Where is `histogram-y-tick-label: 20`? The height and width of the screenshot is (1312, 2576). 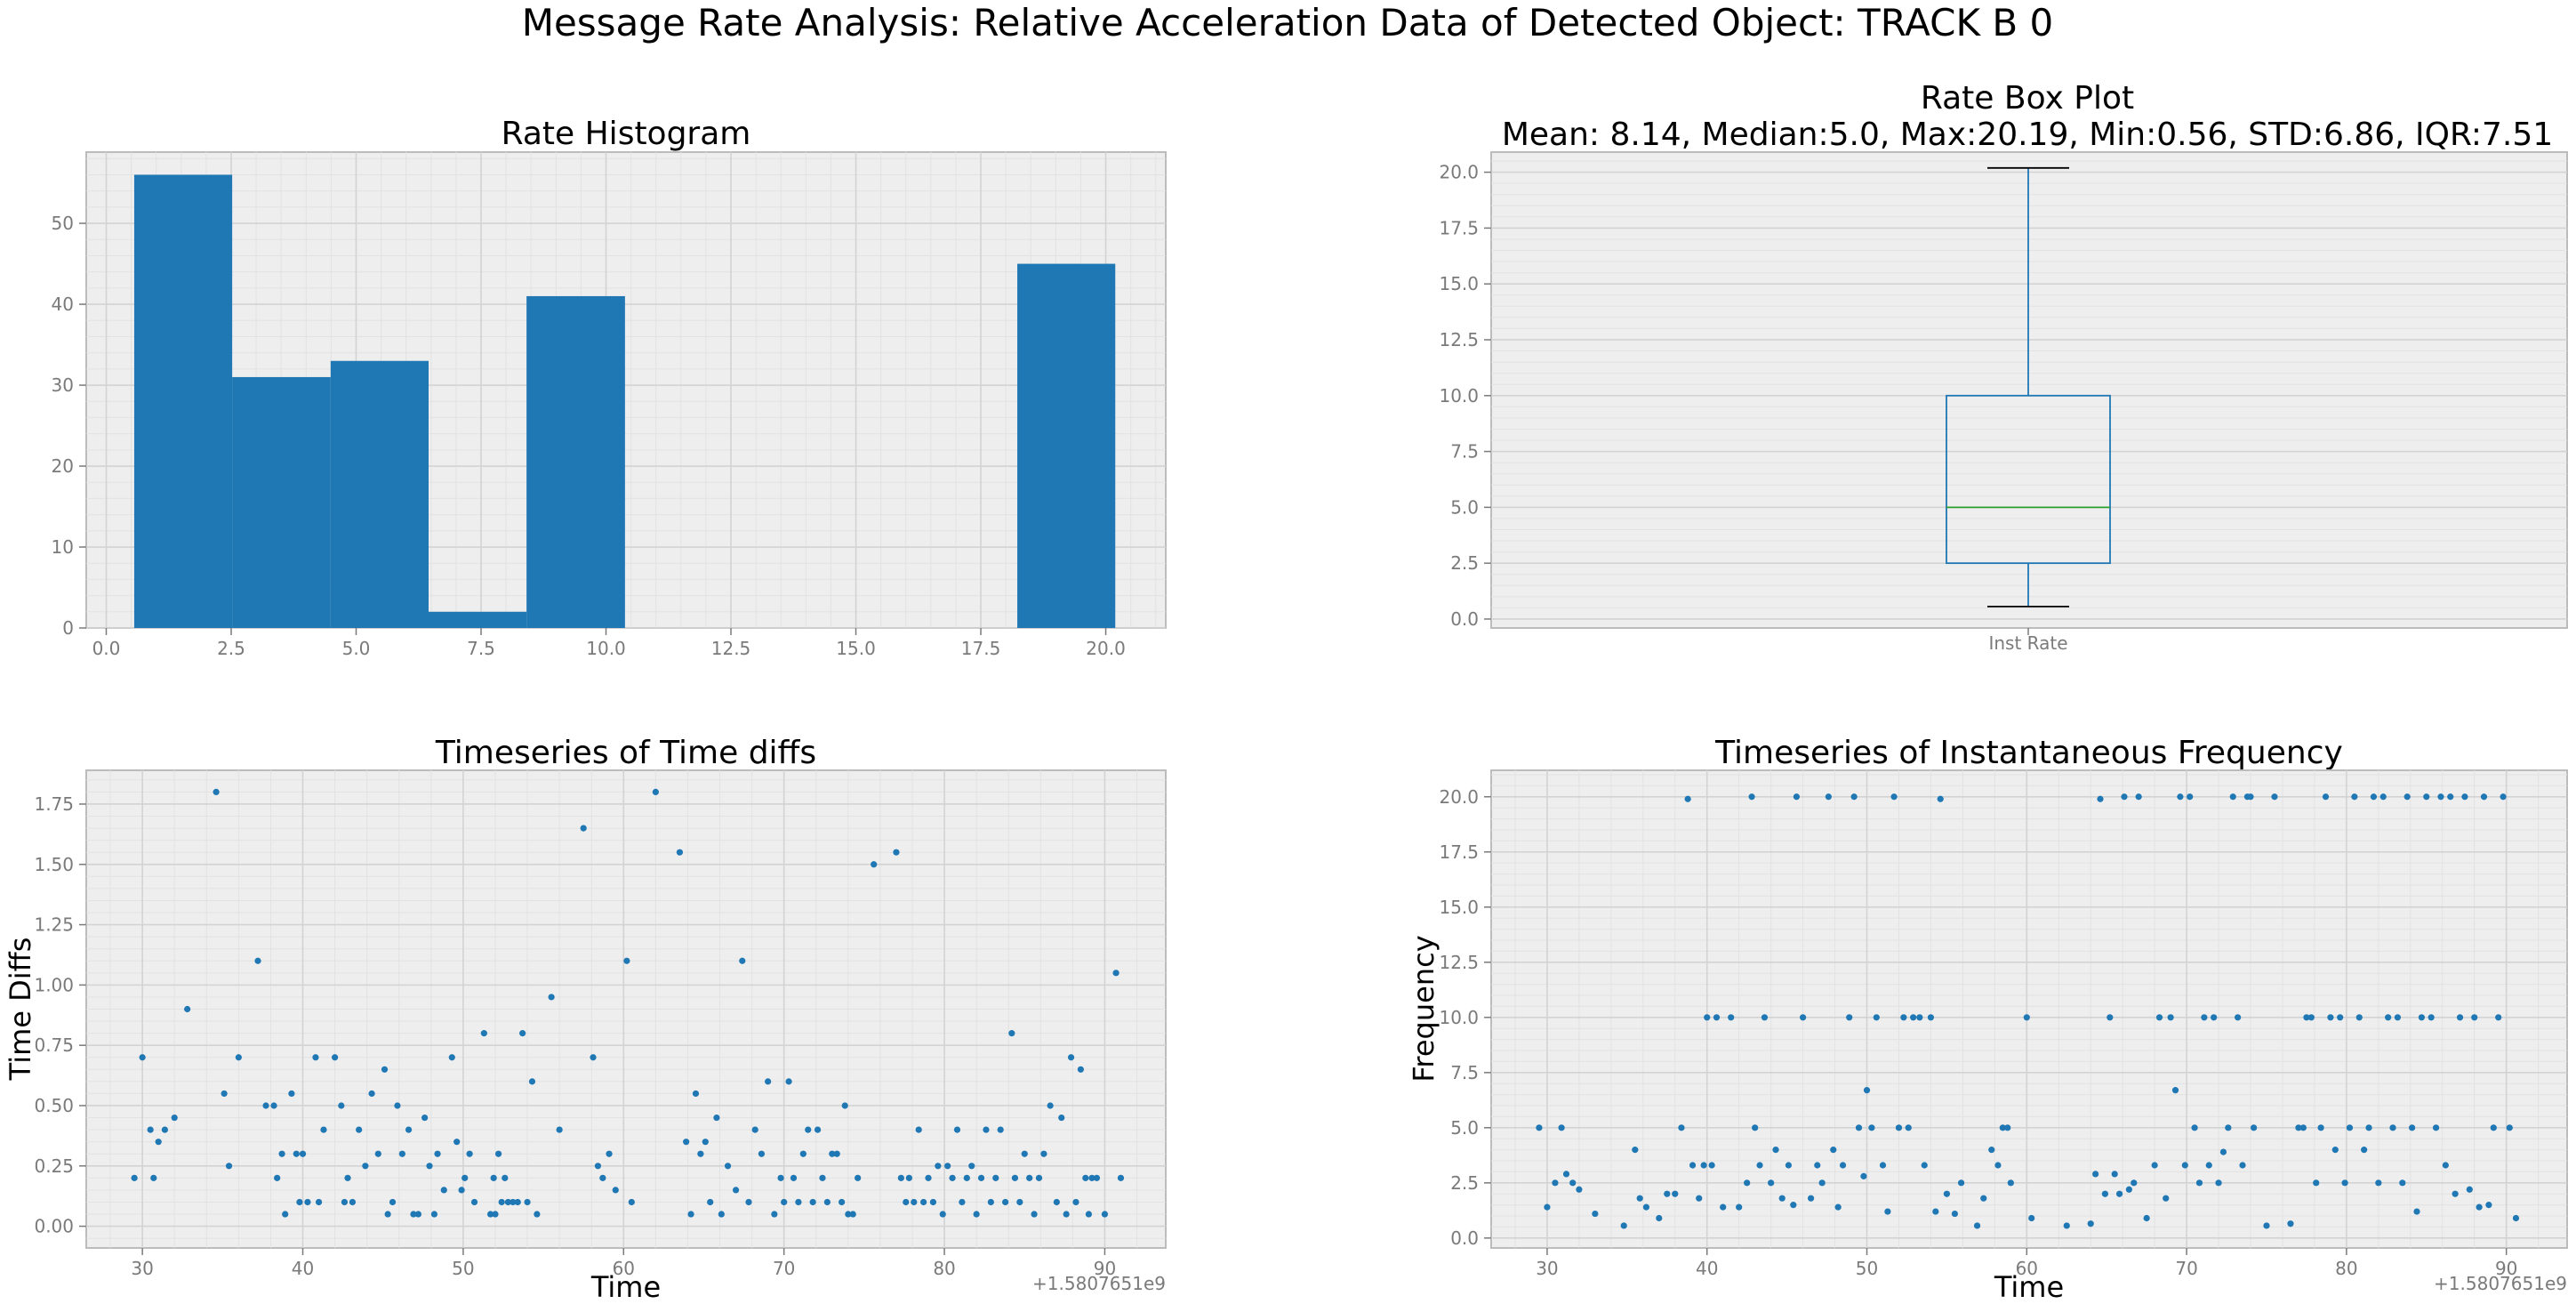
histogram-y-tick-label: 20 is located at coordinates (63, 466).